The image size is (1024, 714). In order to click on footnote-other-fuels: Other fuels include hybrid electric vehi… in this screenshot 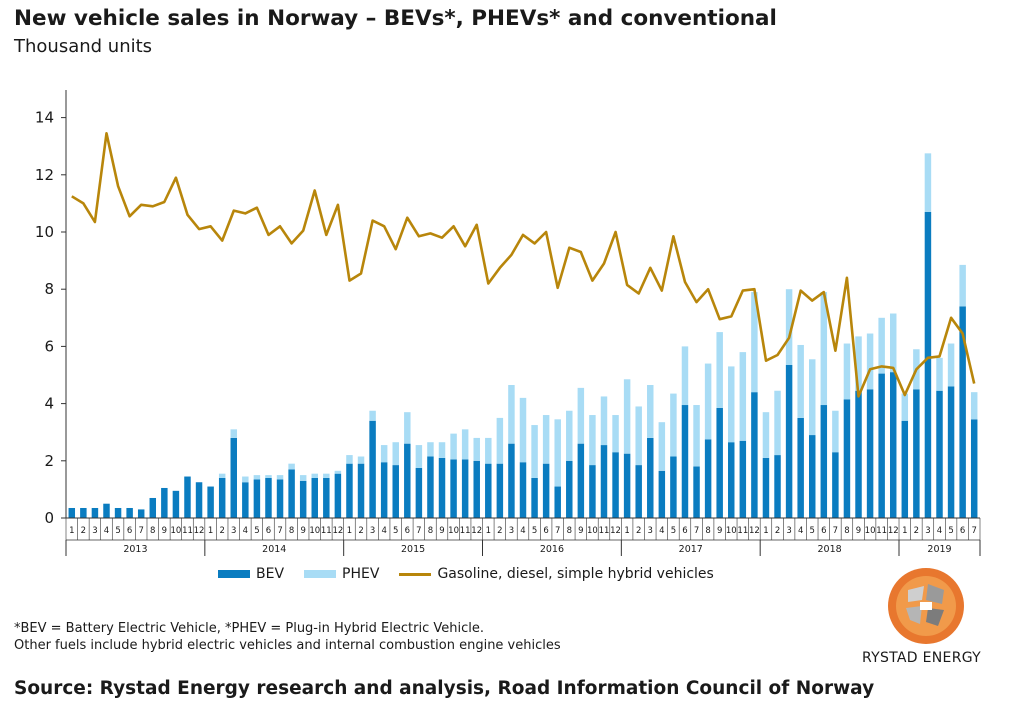, I will do `click(287, 645)`.